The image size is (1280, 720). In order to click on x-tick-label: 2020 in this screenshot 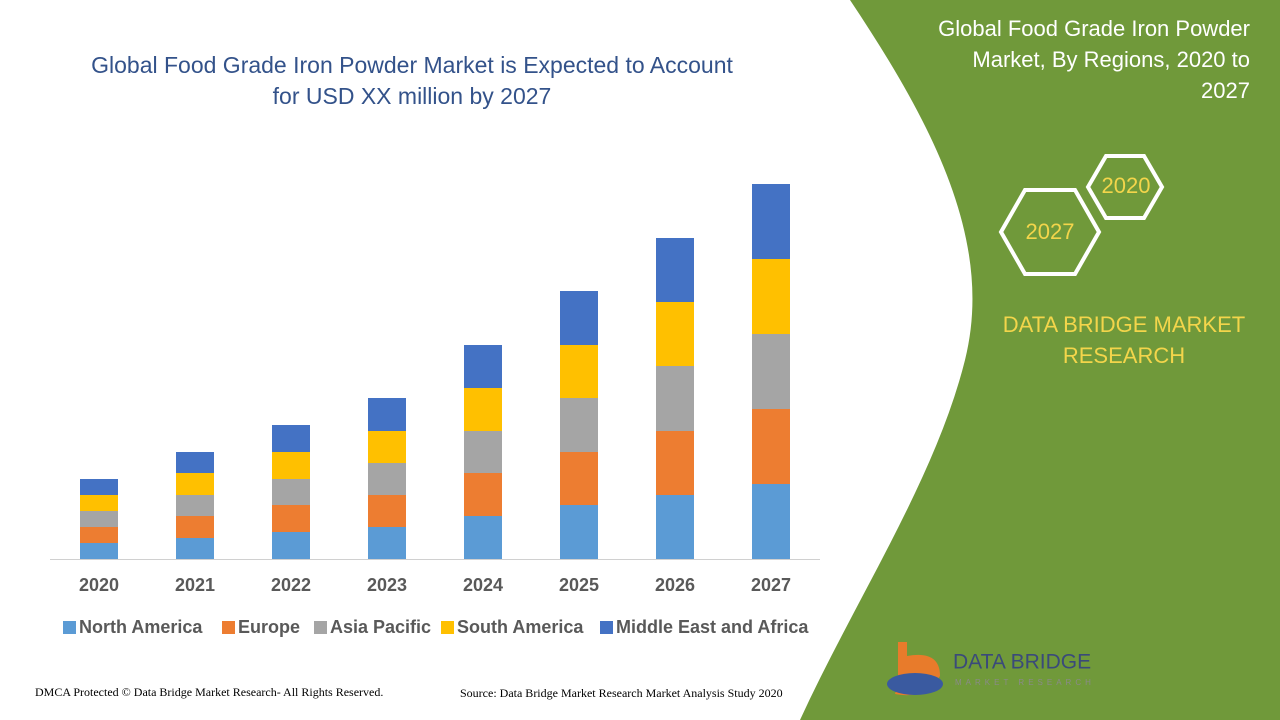, I will do `click(99, 585)`.